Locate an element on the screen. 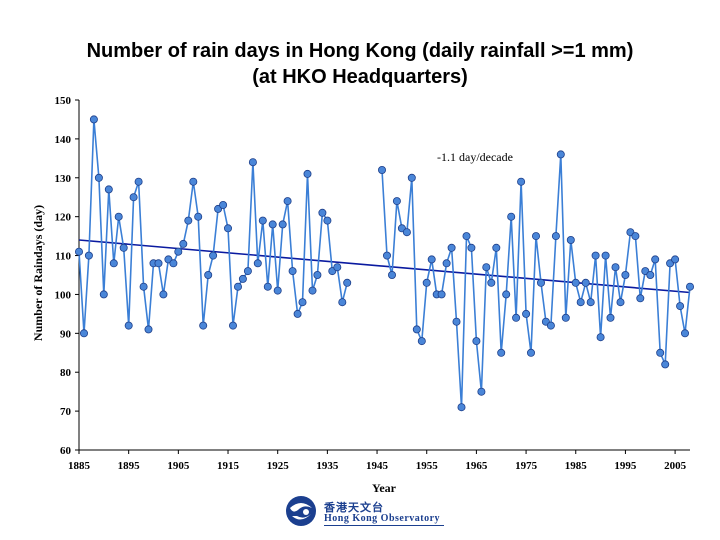 The height and width of the screenshot is (540, 720). hko-logo: 香港天文台 Hong Kong Observatory is located at coordinates (369, 512).